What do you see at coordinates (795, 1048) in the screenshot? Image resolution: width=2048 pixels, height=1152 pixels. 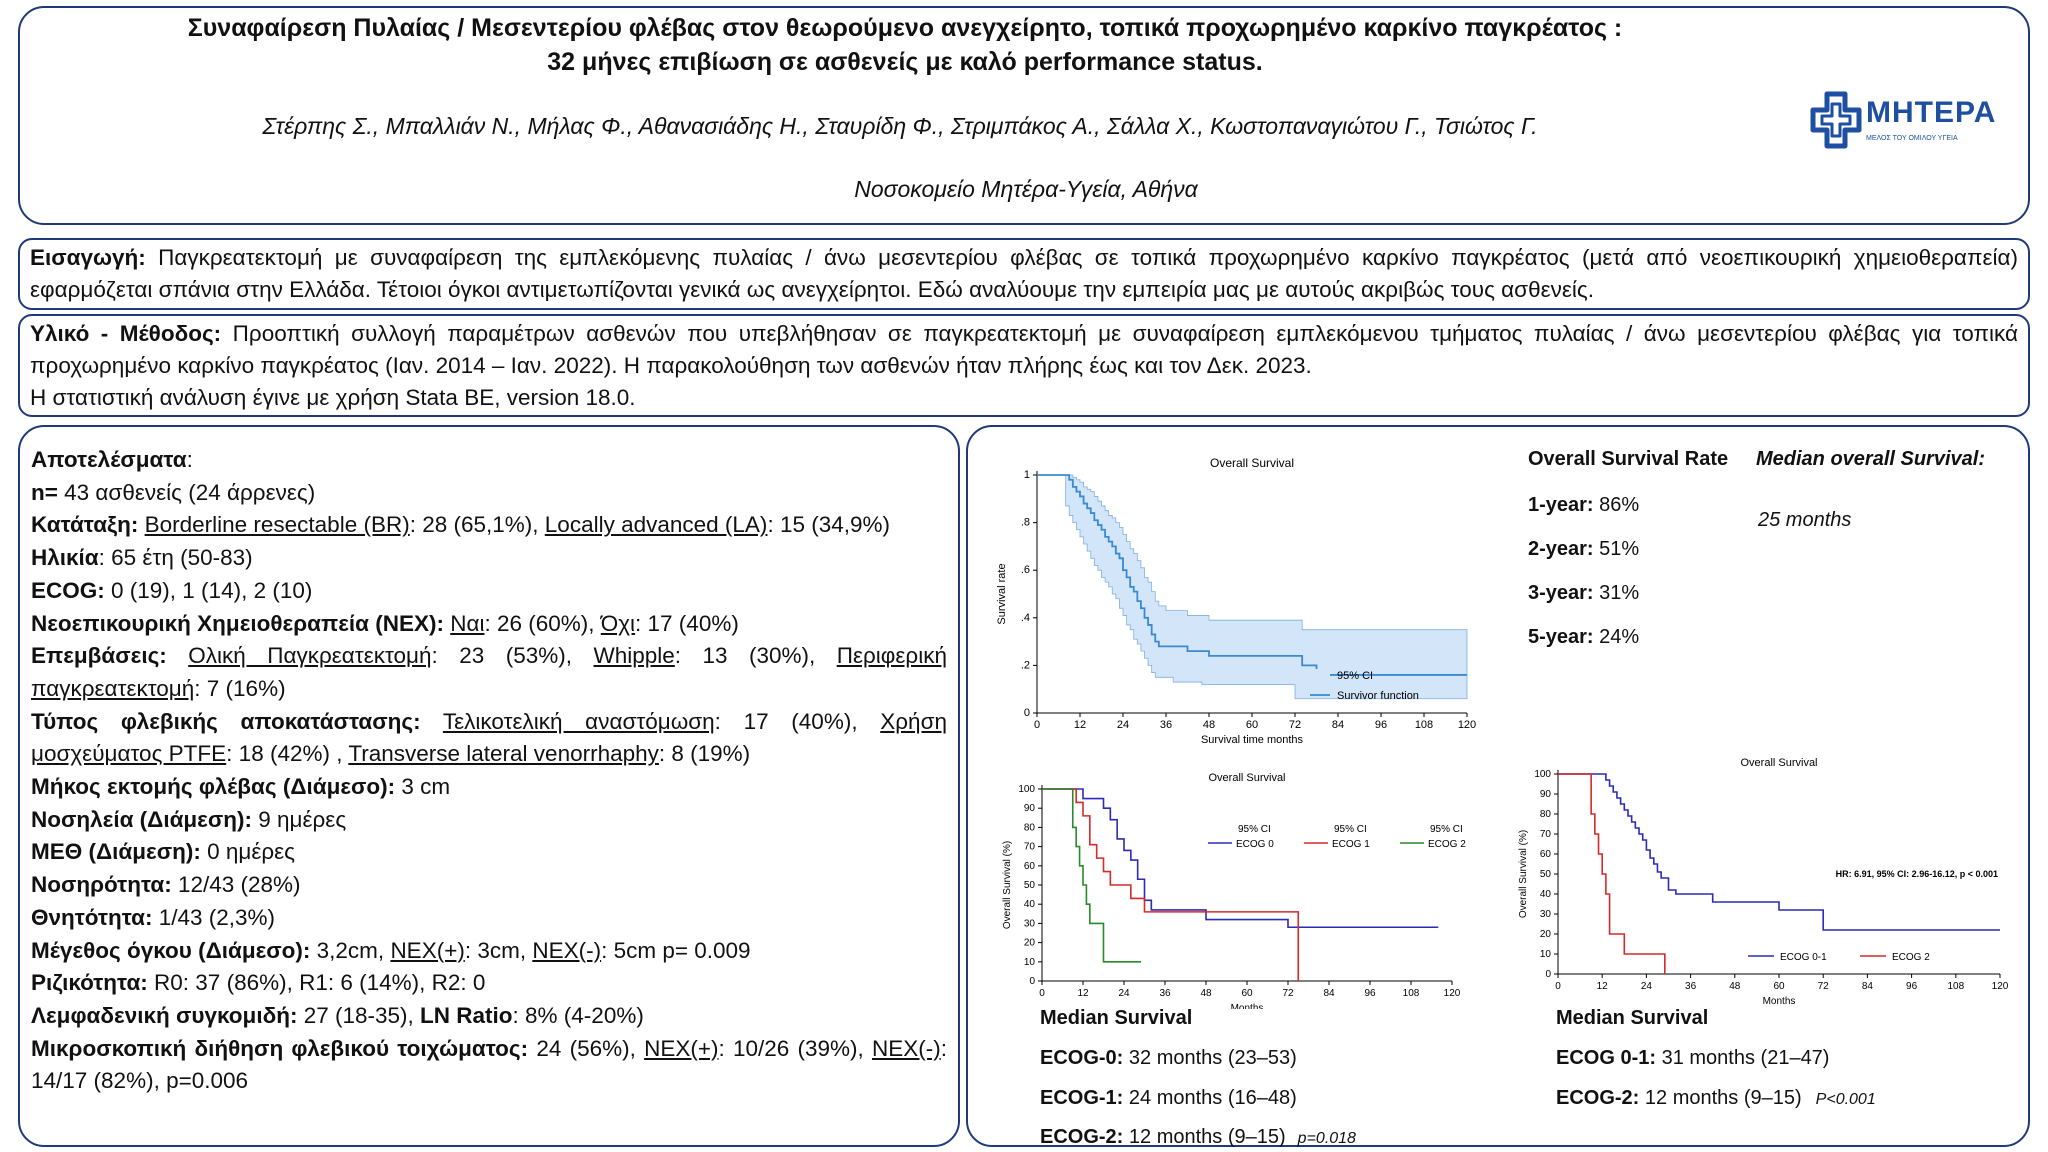 I see `inv-nexp-value: : 10/26 (39%),` at bounding box center [795, 1048].